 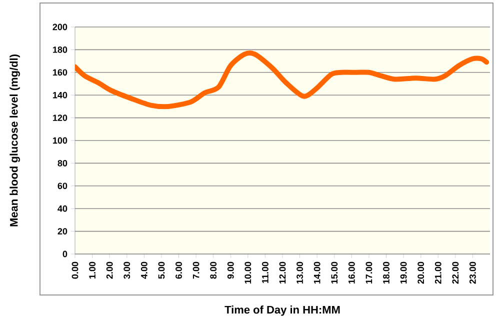 What do you see at coordinates (386, 273) in the screenshot?
I see `x-tick-label: 18.00` at bounding box center [386, 273].